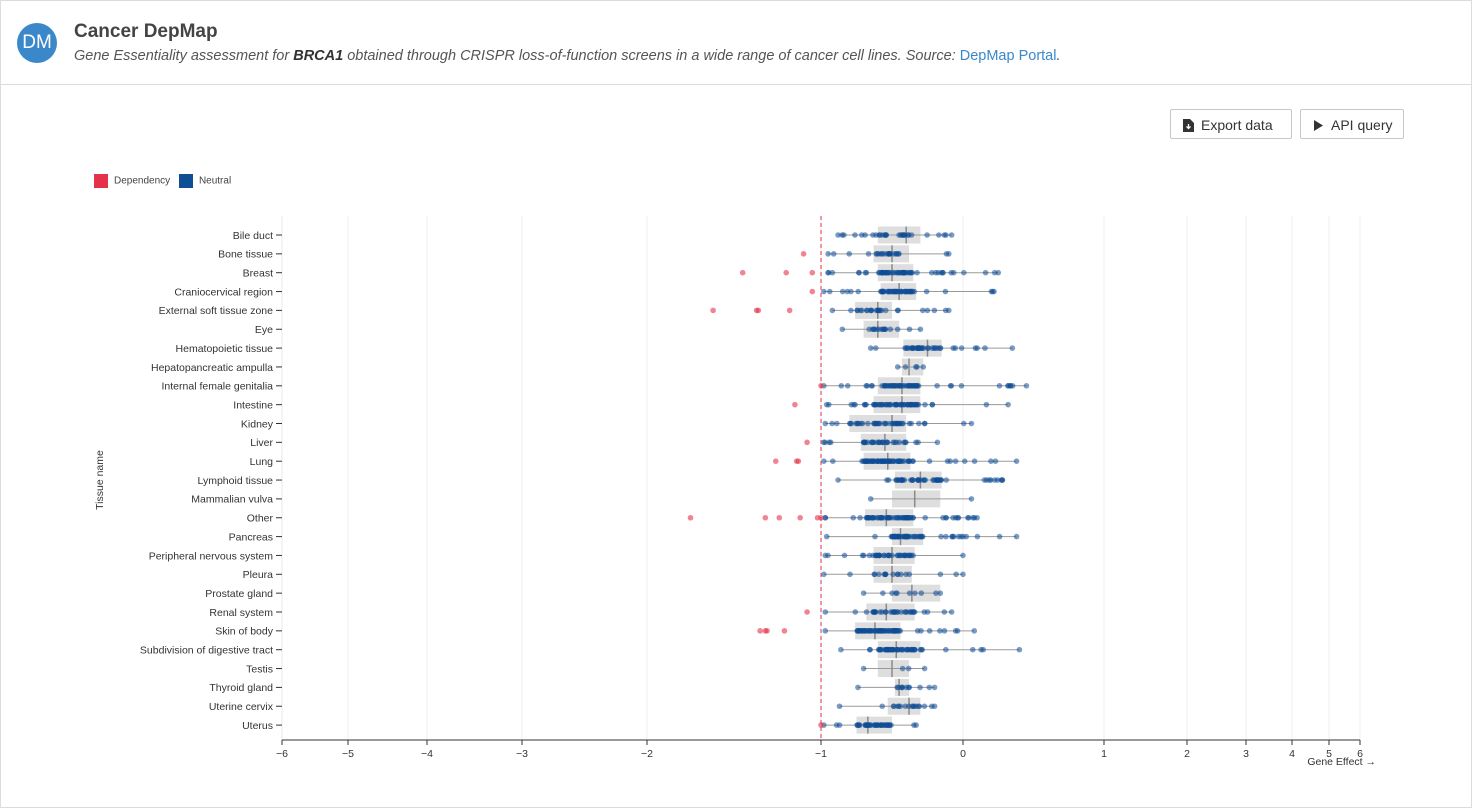 This screenshot has width=1472, height=808. What do you see at coordinates (204, 181) in the screenshot?
I see `legend-item-neutral: Neutral` at bounding box center [204, 181].